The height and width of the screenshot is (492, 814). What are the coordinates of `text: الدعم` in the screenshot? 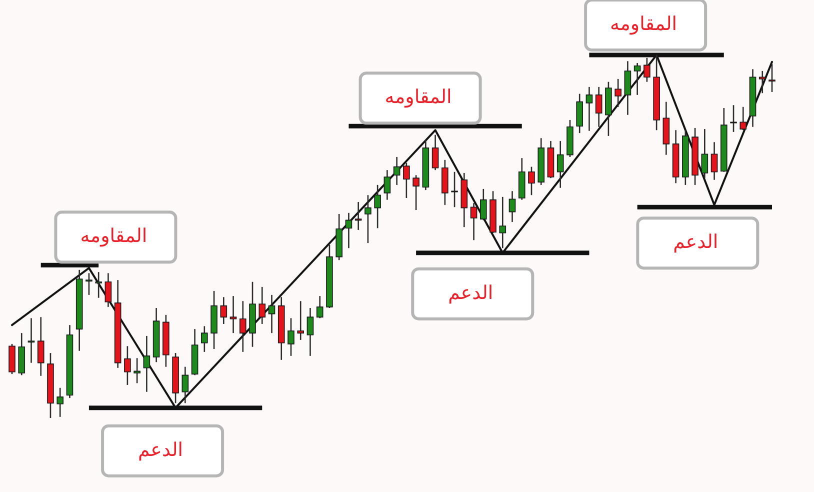 It's located at (161, 449).